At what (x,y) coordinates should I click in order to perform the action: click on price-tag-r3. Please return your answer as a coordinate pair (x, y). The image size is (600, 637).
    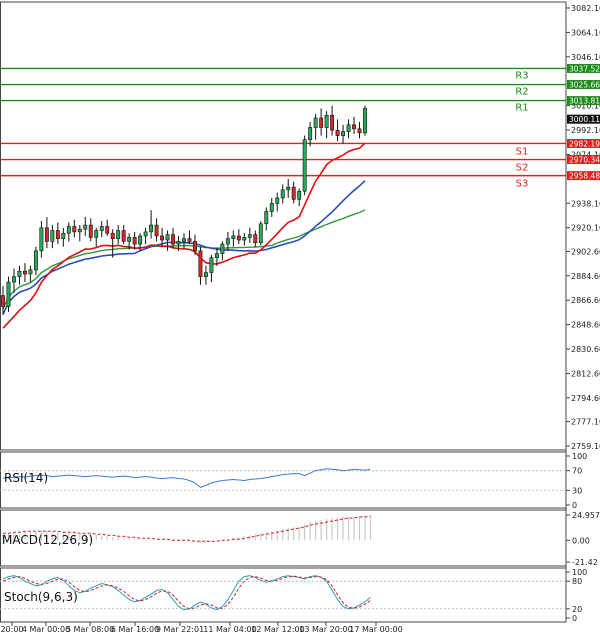
    Looking at the image, I should click on (583, 68).